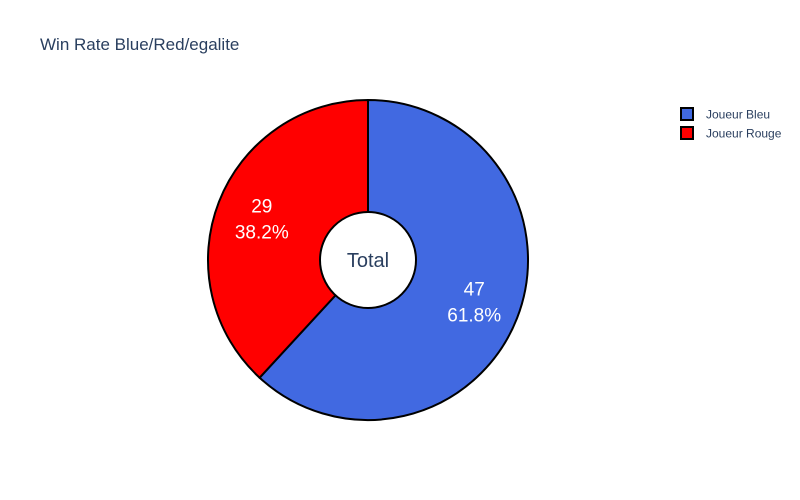  Describe the element at coordinates (738, 115) in the screenshot. I see `legend-label: Joueur Bleu` at that location.